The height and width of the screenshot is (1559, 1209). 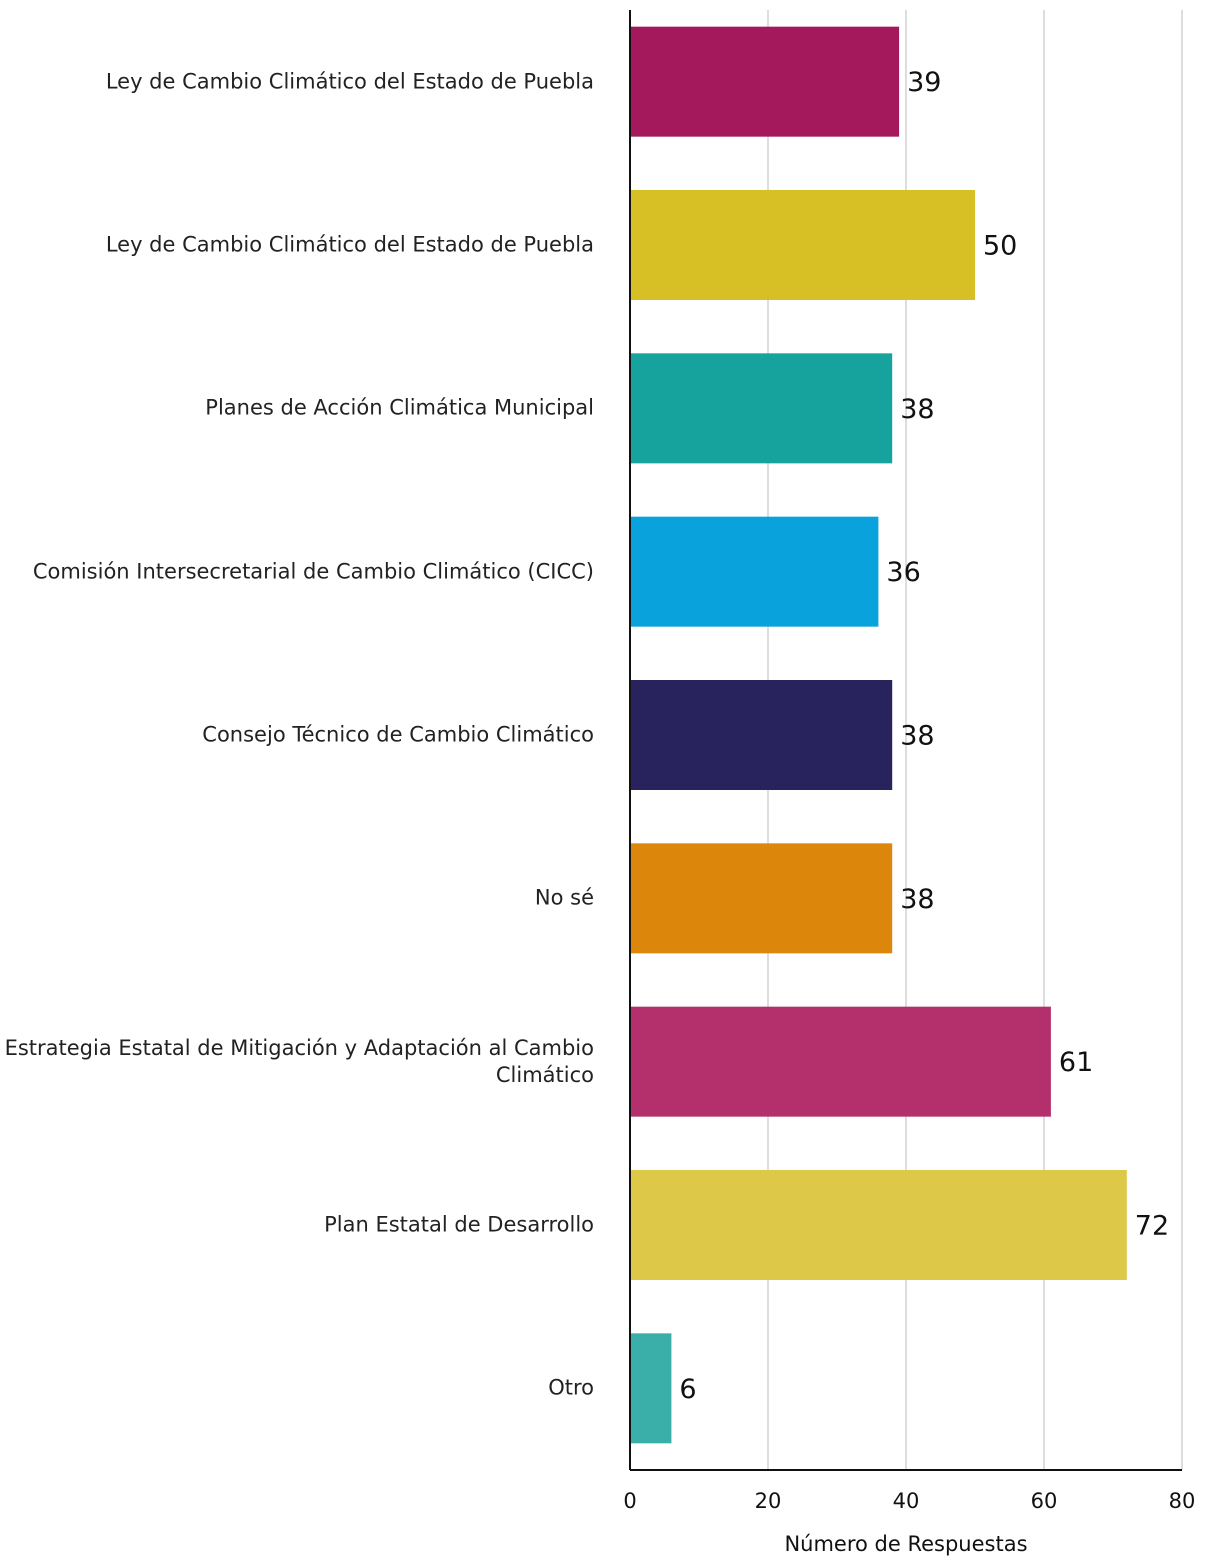 I want to click on x-tick-label: 80, so click(x=1182, y=1501).